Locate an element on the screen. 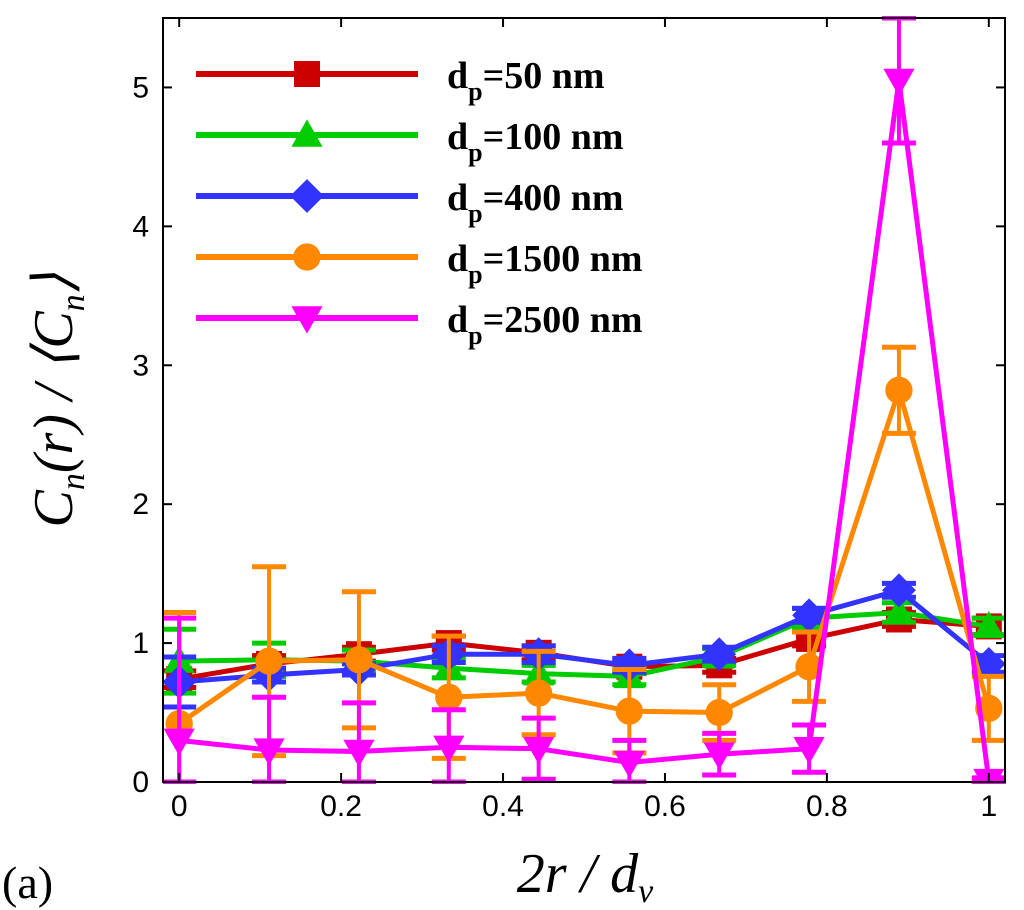 This screenshot has height=910, width=1024. y-tick-label: 2 is located at coordinates (140, 504).